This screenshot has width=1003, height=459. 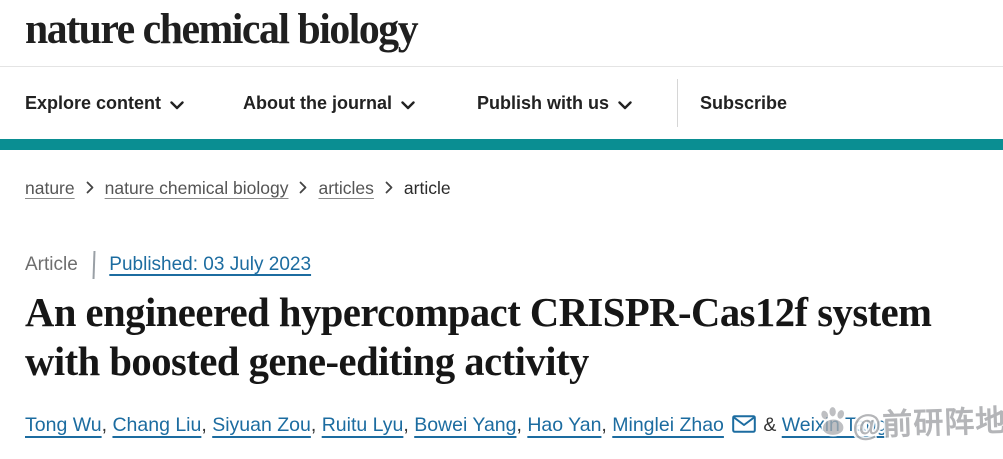 What do you see at coordinates (744, 426) in the screenshot?
I see `email-icon` at bounding box center [744, 426].